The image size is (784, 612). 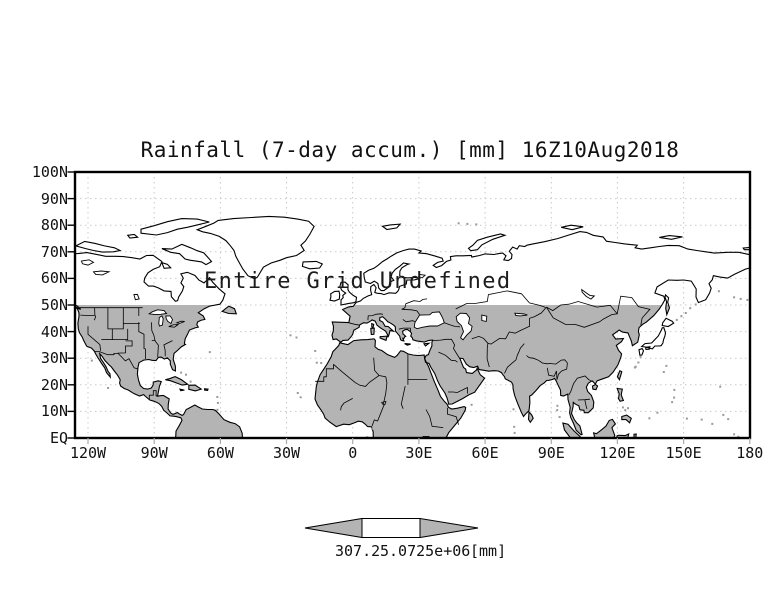 I want to click on y-tick-label: 50N, so click(x=54, y=305).